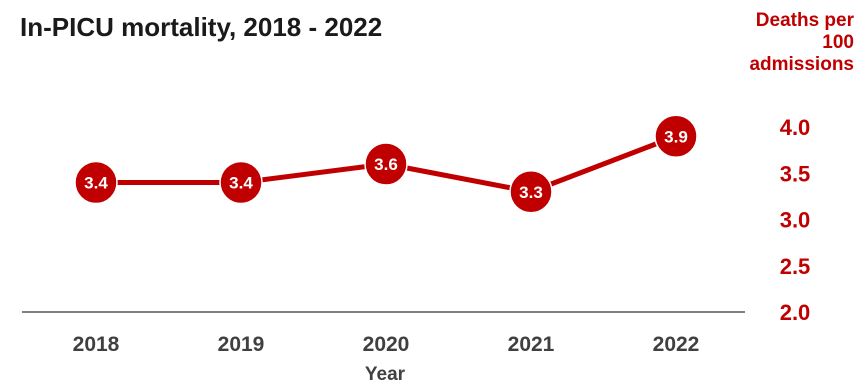 The width and height of the screenshot is (864, 386). I want to click on x-tick-label: 2018, so click(96, 344).